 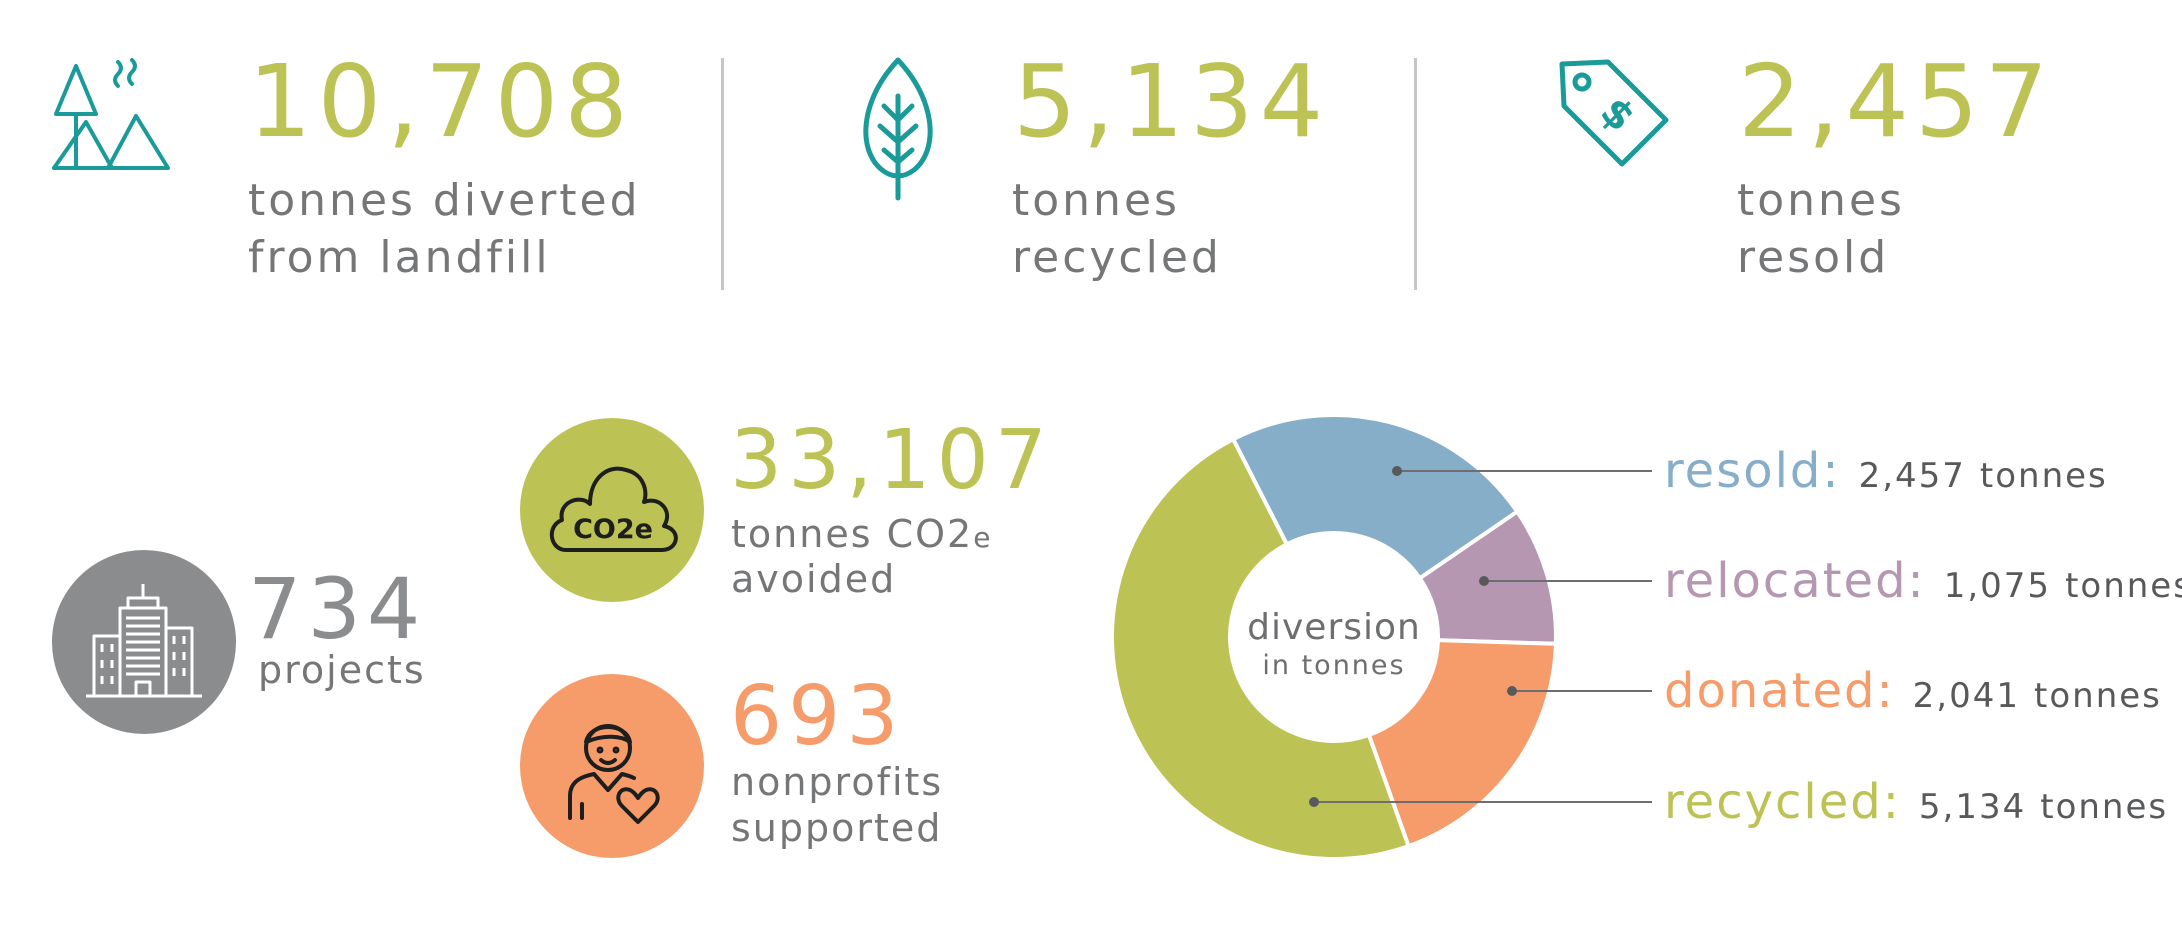 What do you see at coordinates (1966, 696) in the screenshot?
I see `legend-value: 2,041` at bounding box center [1966, 696].